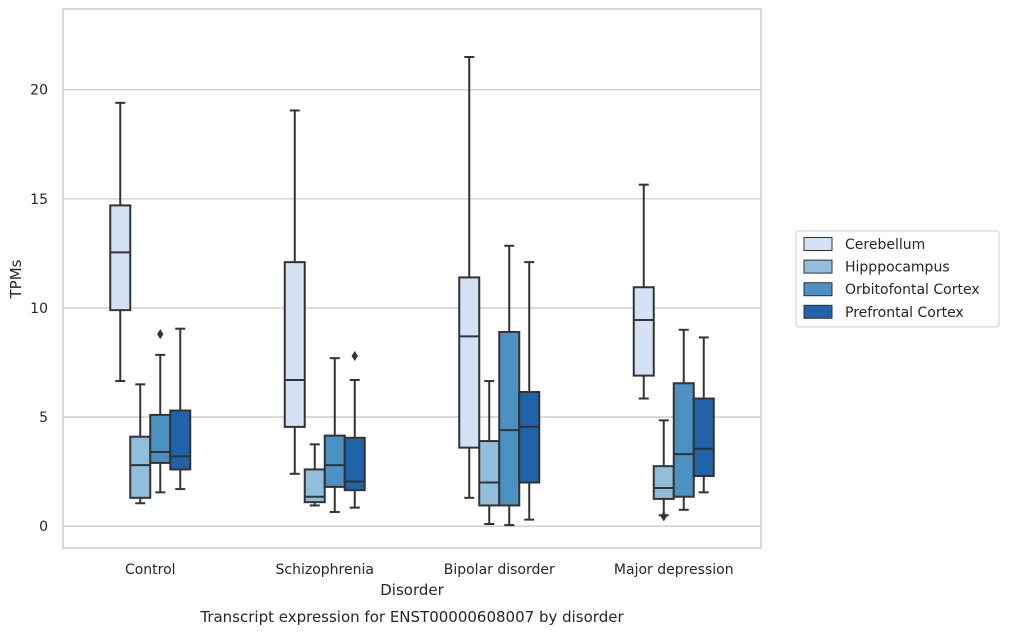  I want to click on x-tick-label: Control, so click(150, 570).